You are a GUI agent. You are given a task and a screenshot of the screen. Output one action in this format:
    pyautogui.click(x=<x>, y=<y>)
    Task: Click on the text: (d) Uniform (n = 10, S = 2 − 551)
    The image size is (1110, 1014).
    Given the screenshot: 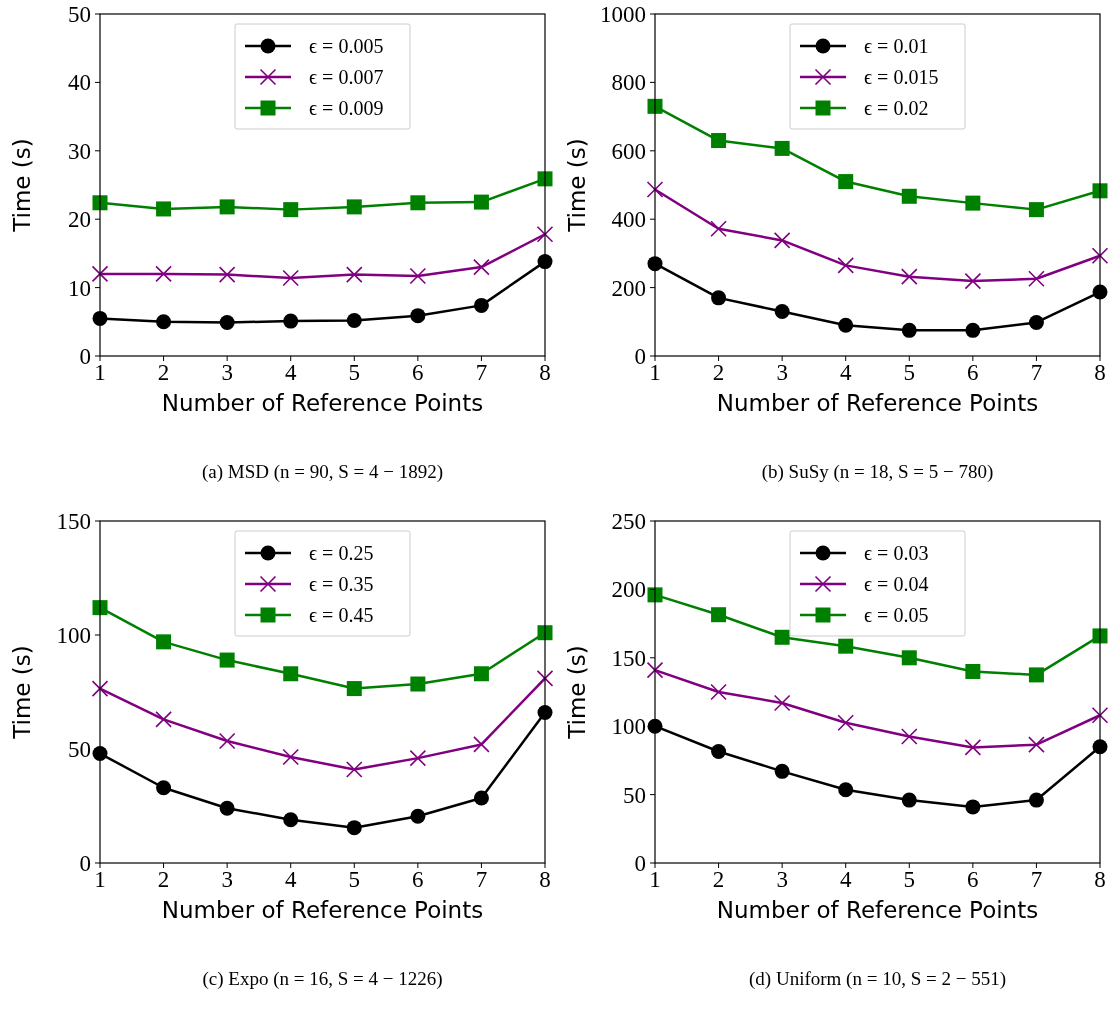 What is the action you would take?
    pyautogui.click(x=877, y=979)
    